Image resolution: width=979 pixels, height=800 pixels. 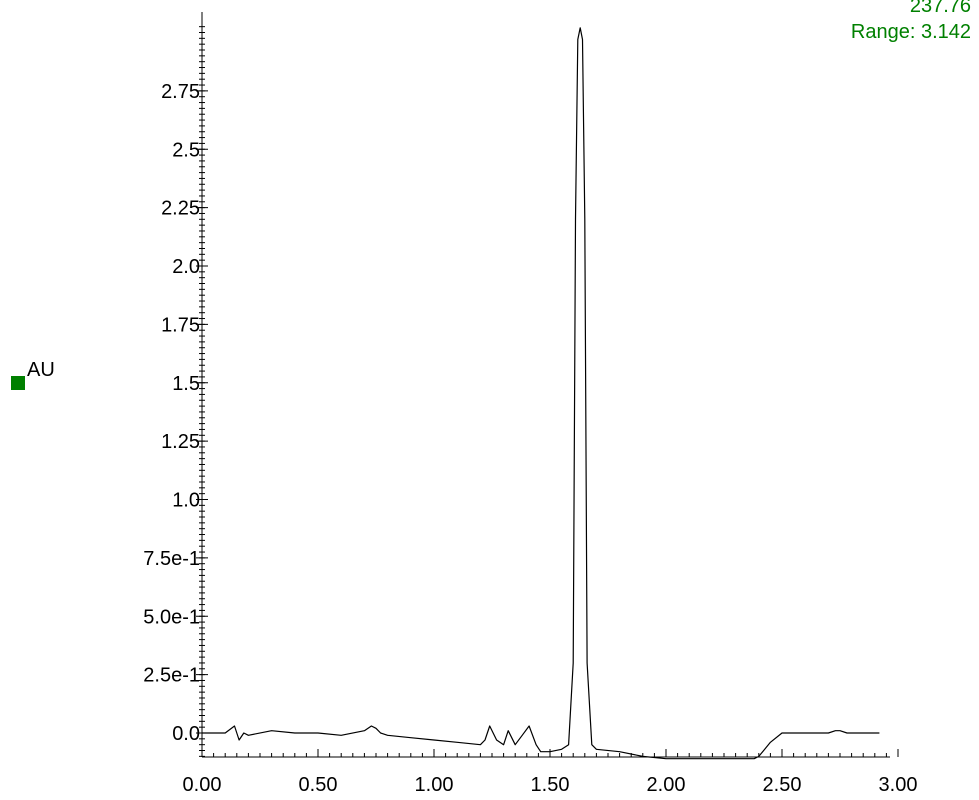 What do you see at coordinates (186, 150) in the screenshot?
I see `y-tick-label: 2.5` at bounding box center [186, 150].